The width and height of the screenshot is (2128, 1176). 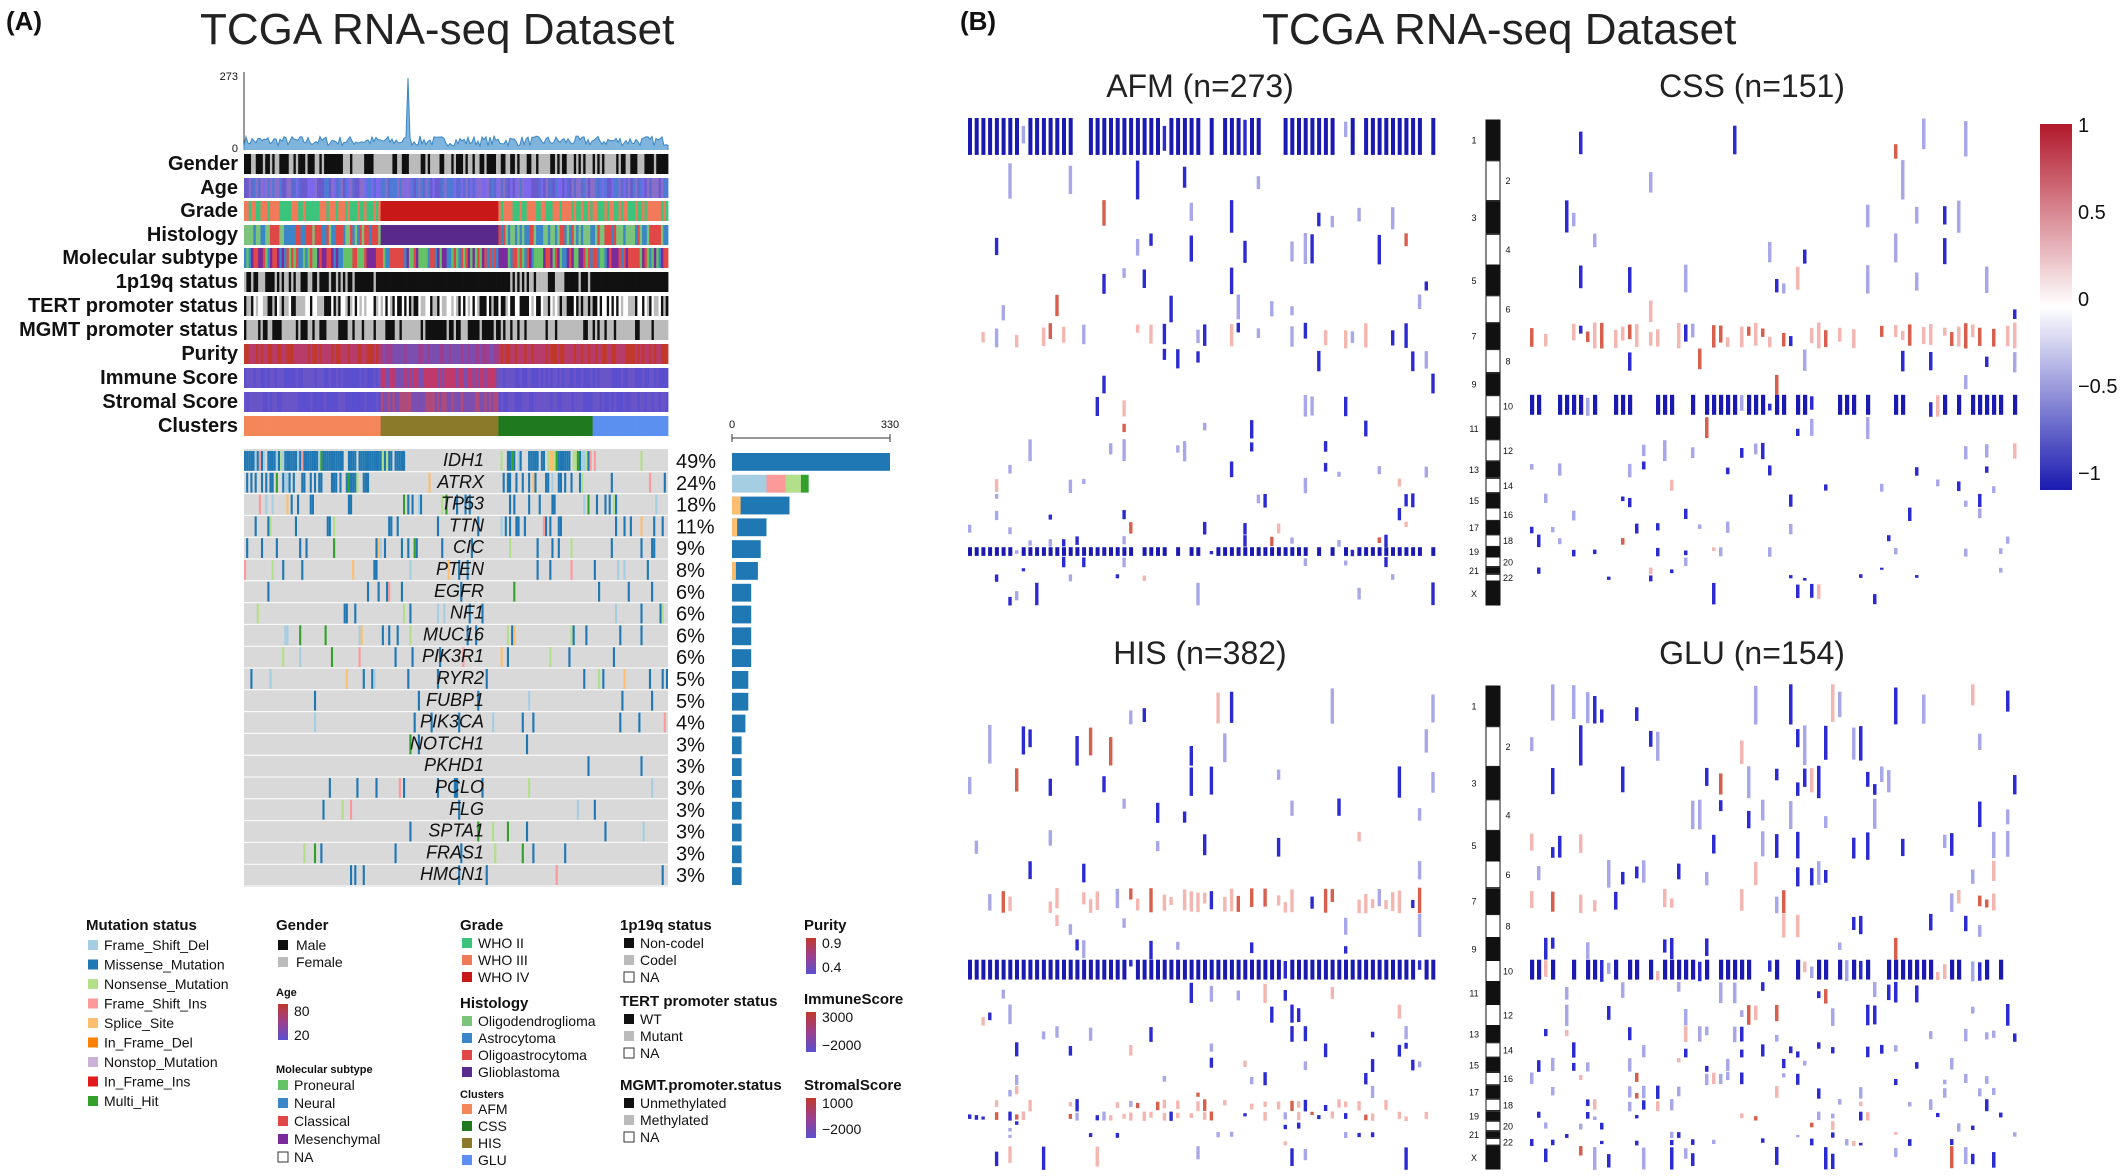 I want to click on chromosome-band, so click(x=1493, y=140).